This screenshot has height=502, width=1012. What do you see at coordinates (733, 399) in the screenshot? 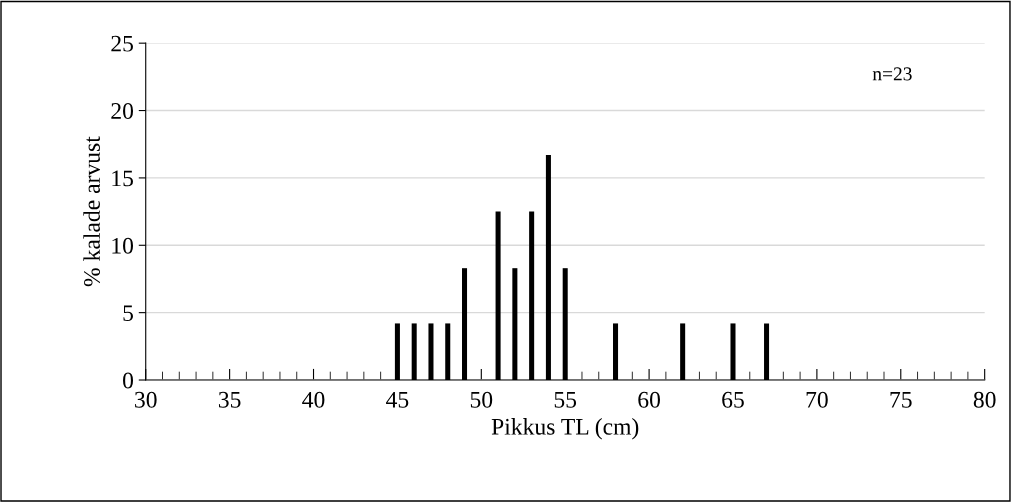
I see `x-tick-label: 65` at bounding box center [733, 399].